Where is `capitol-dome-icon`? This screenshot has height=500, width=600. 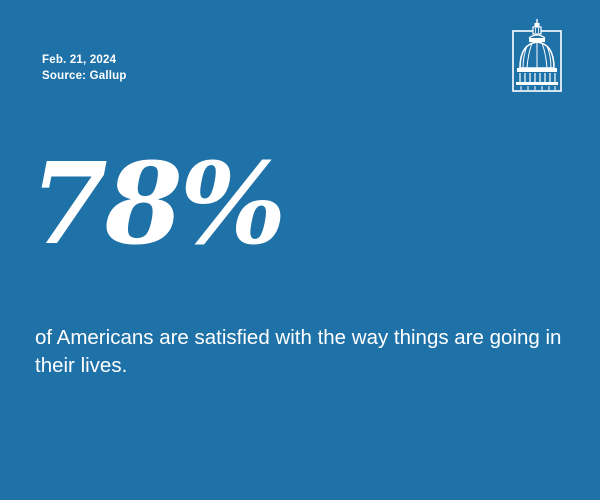 capitol-dome-icon is located at coordinates (537, 55).